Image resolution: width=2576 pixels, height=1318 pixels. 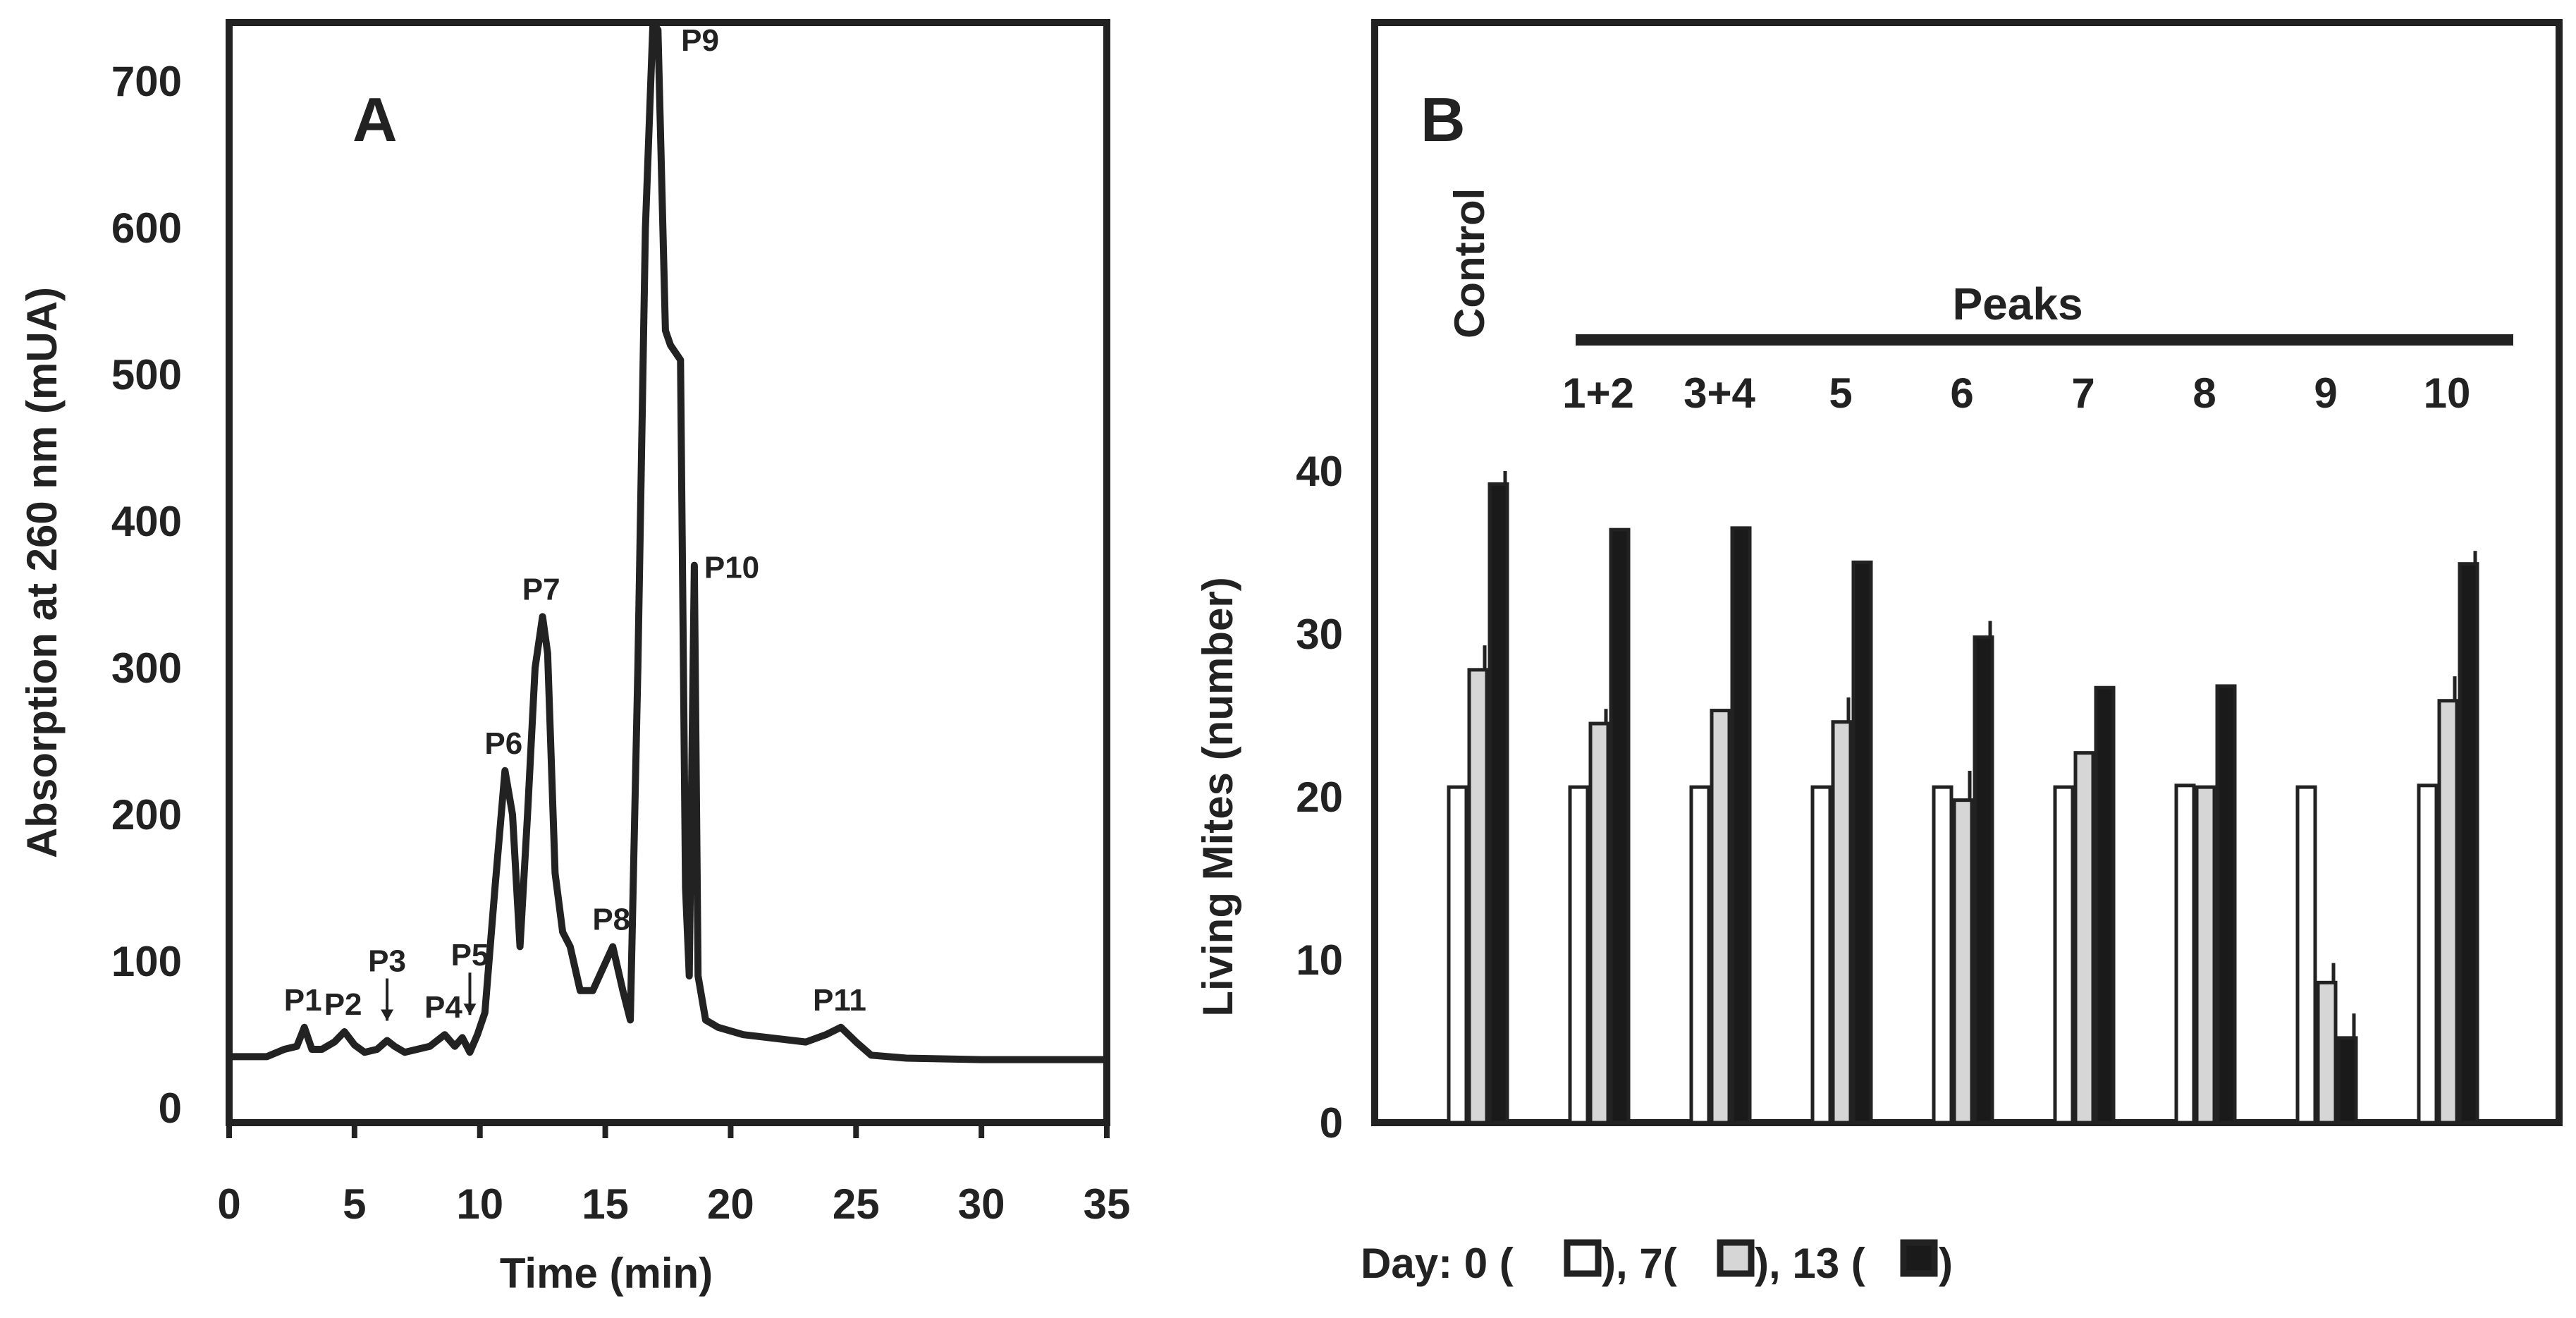 I want to click on x-tick-label: 10, so click(x=479, y=1204).